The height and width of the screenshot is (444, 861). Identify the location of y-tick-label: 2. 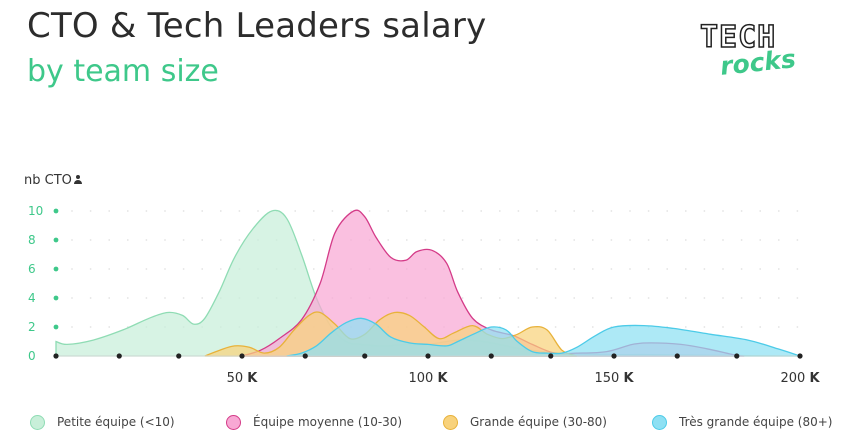
(32, 327).